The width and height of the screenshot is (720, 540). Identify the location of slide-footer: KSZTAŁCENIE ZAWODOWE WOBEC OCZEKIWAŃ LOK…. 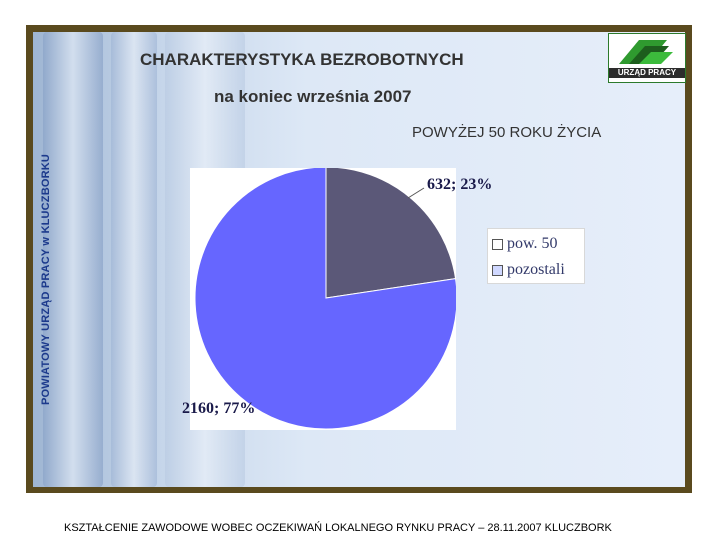
(338, 528).